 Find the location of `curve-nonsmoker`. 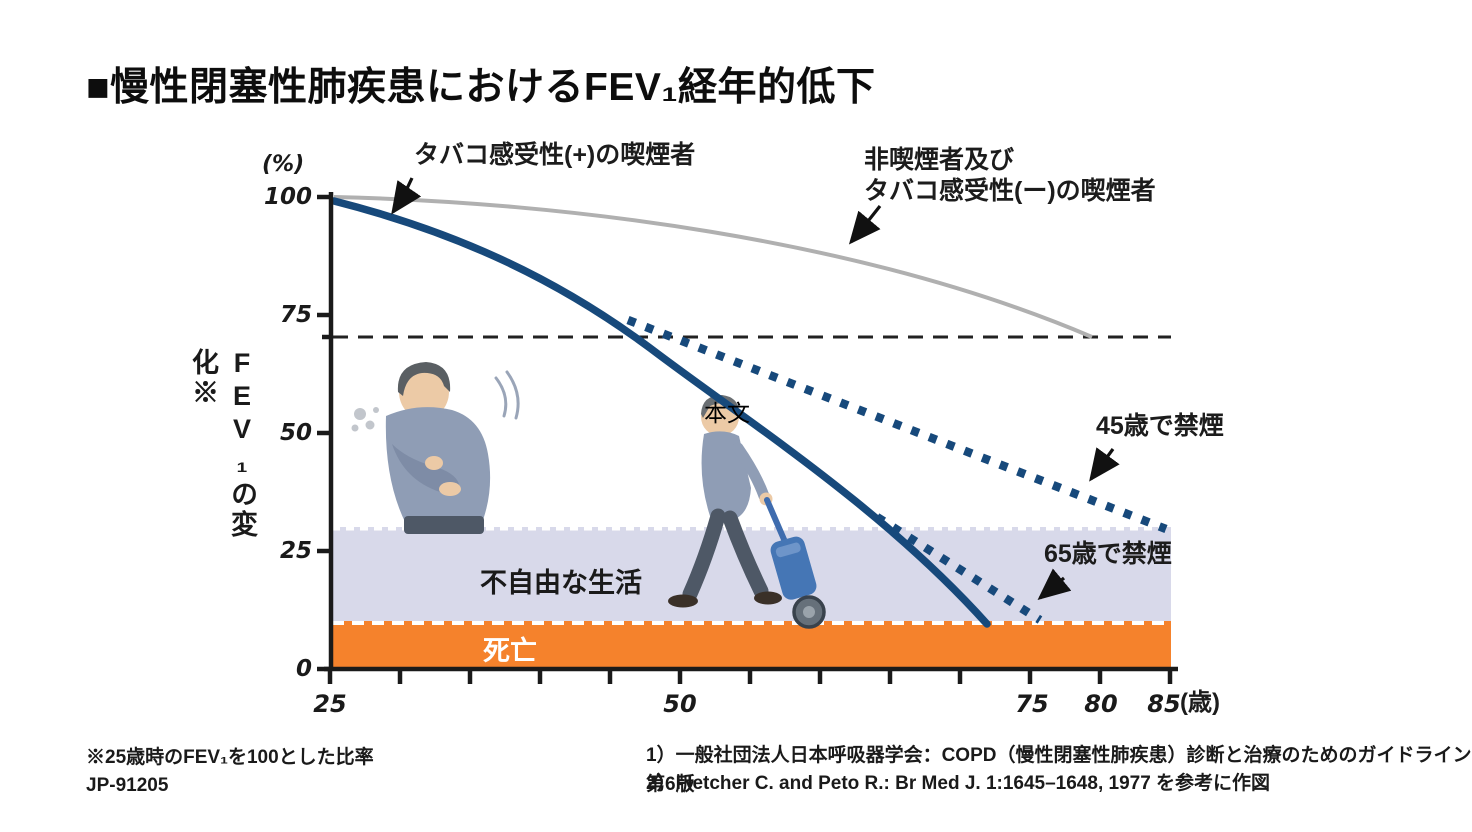

curve-nonsmoker is located at coordinates (713, 267).